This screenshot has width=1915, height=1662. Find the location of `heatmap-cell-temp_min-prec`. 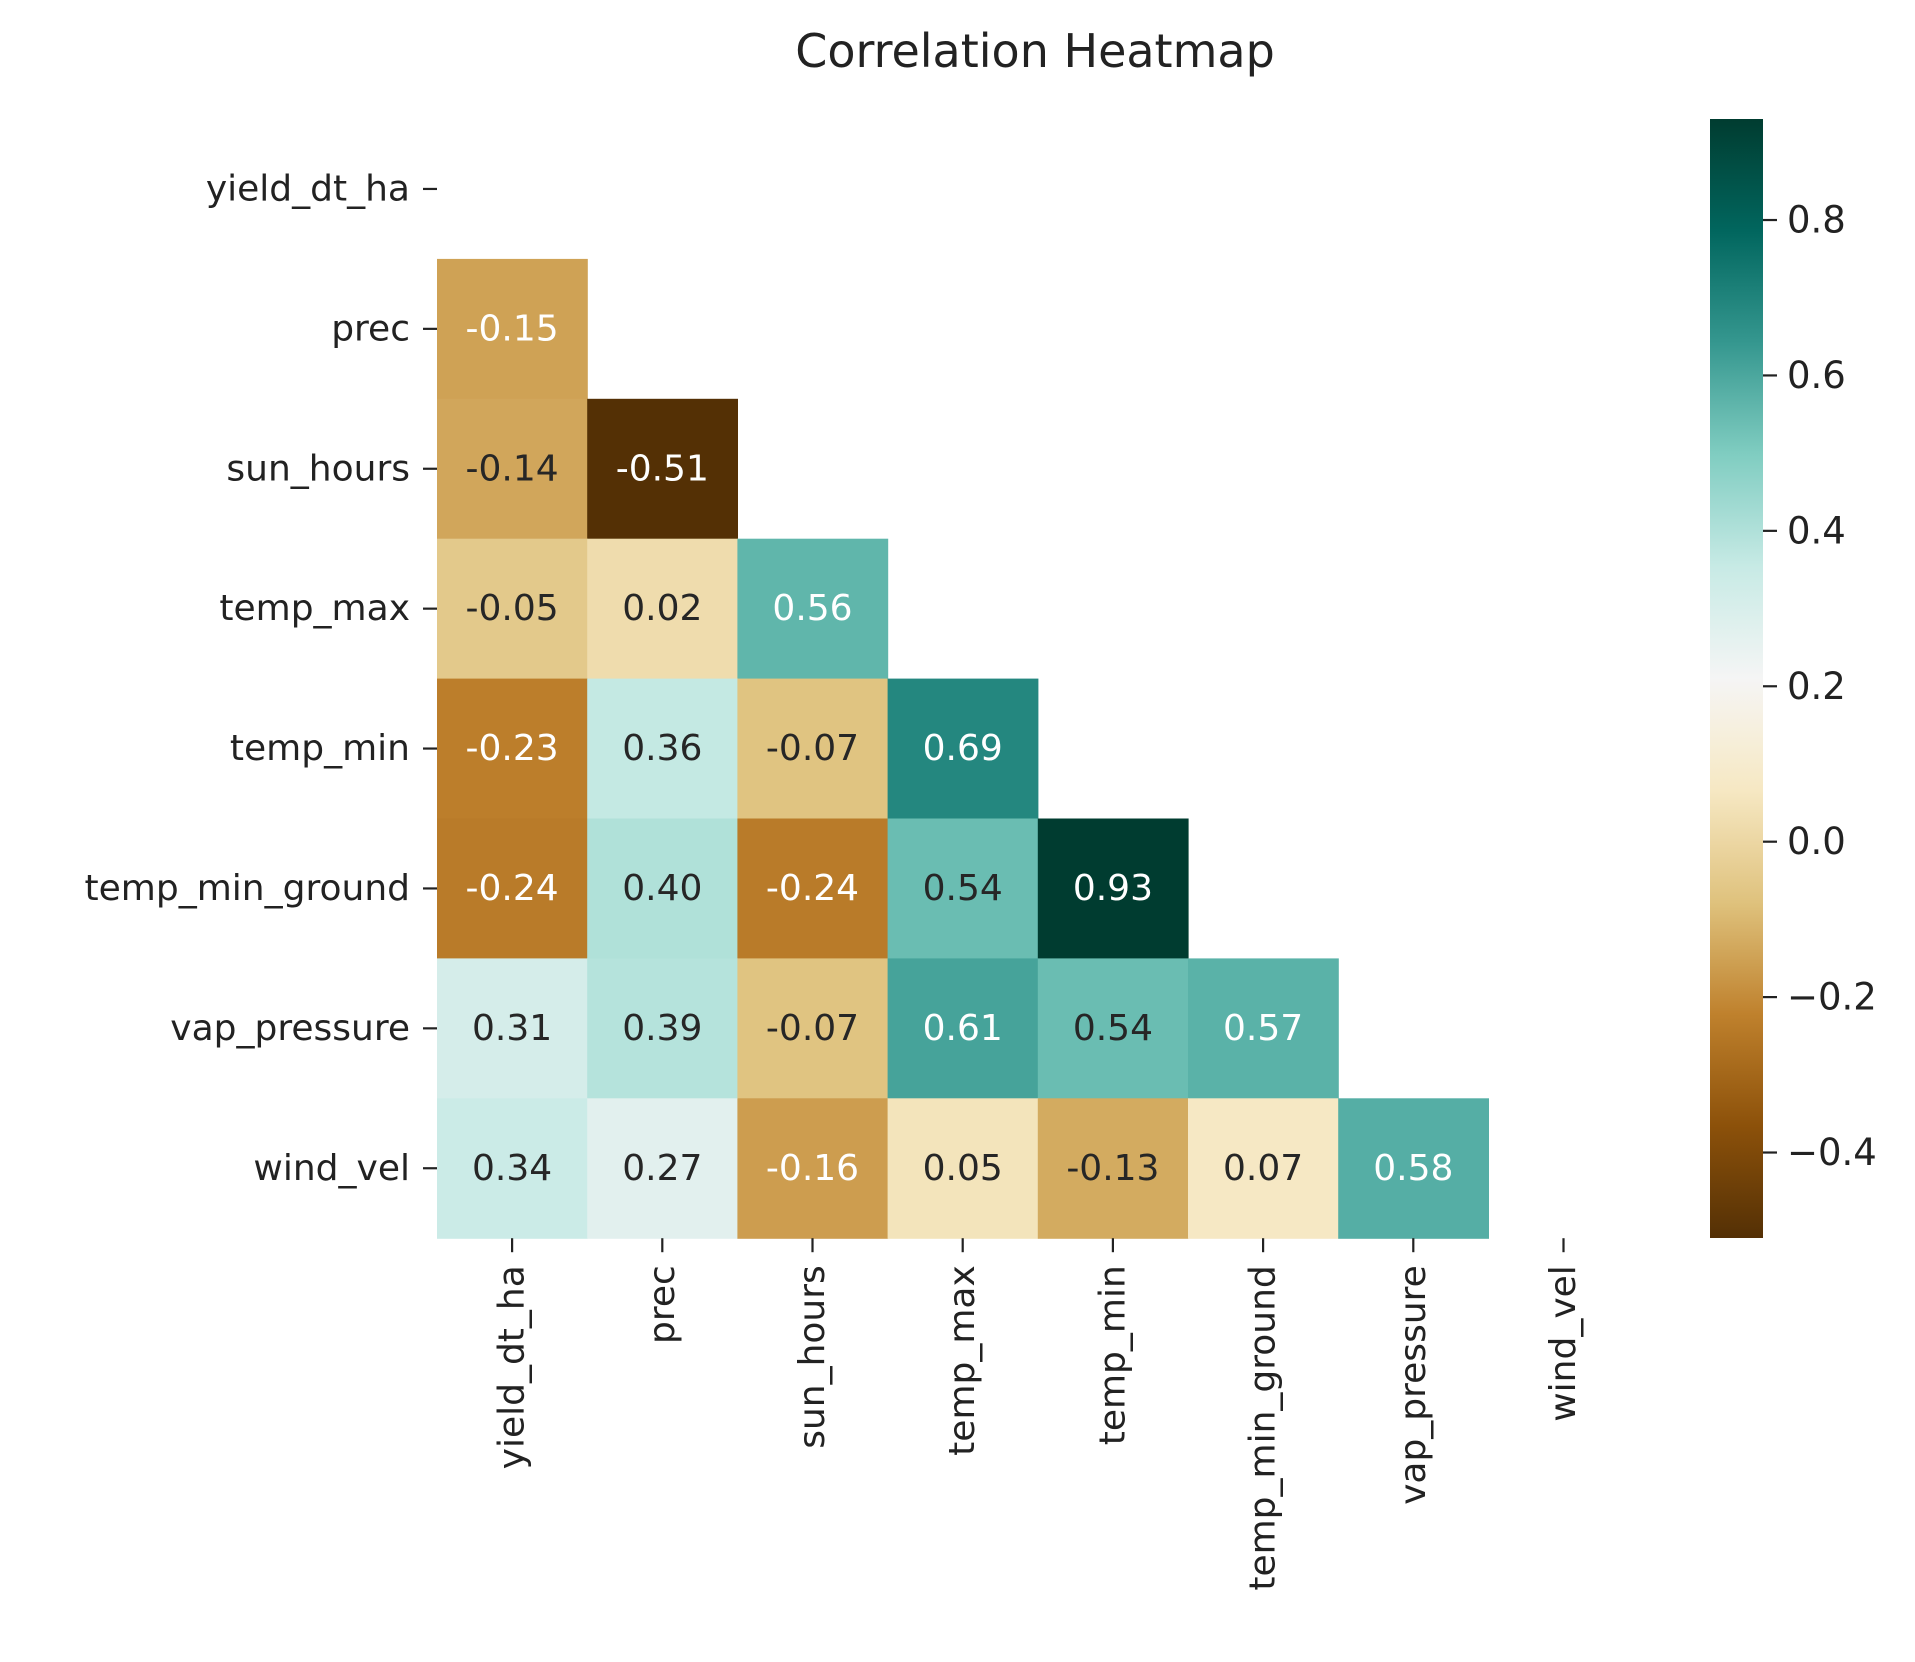

heatmap-cell-temp_min-prec is located at coordinates (662, 749).